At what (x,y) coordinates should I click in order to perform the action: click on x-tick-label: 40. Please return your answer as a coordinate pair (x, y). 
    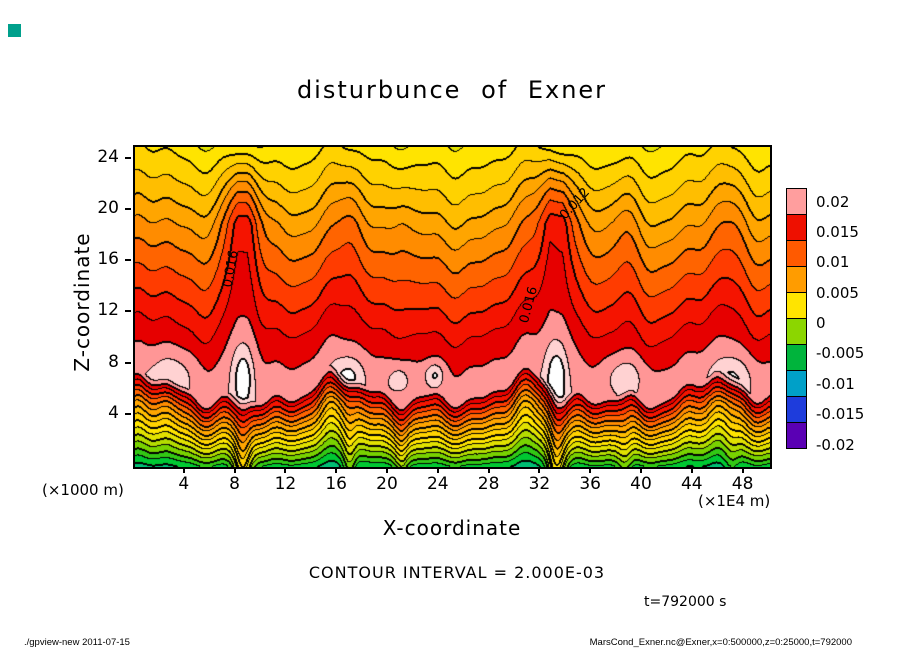
    Looking at the image, I should click on (641, 484).